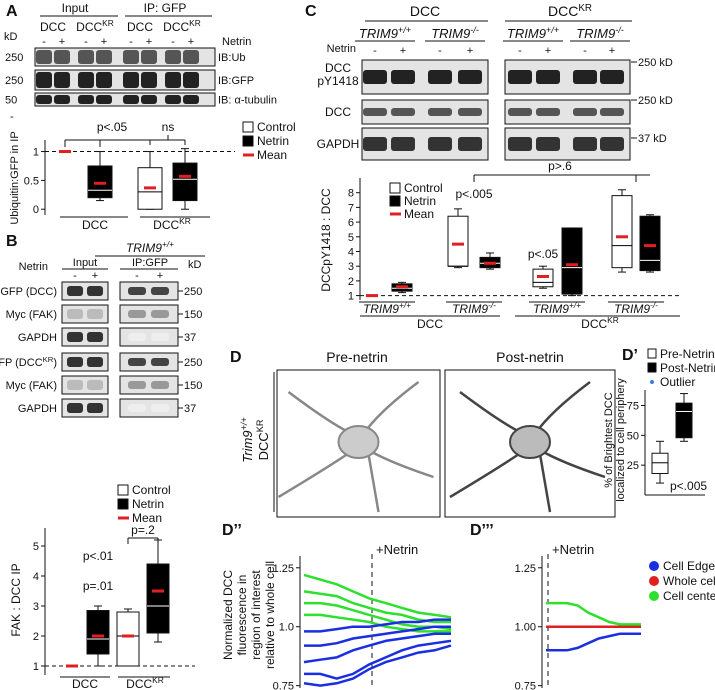  What do you see at coordinates (338, 81) in the screenshot?
I see `row-label: pY1418` at bounding box center [338, 81].